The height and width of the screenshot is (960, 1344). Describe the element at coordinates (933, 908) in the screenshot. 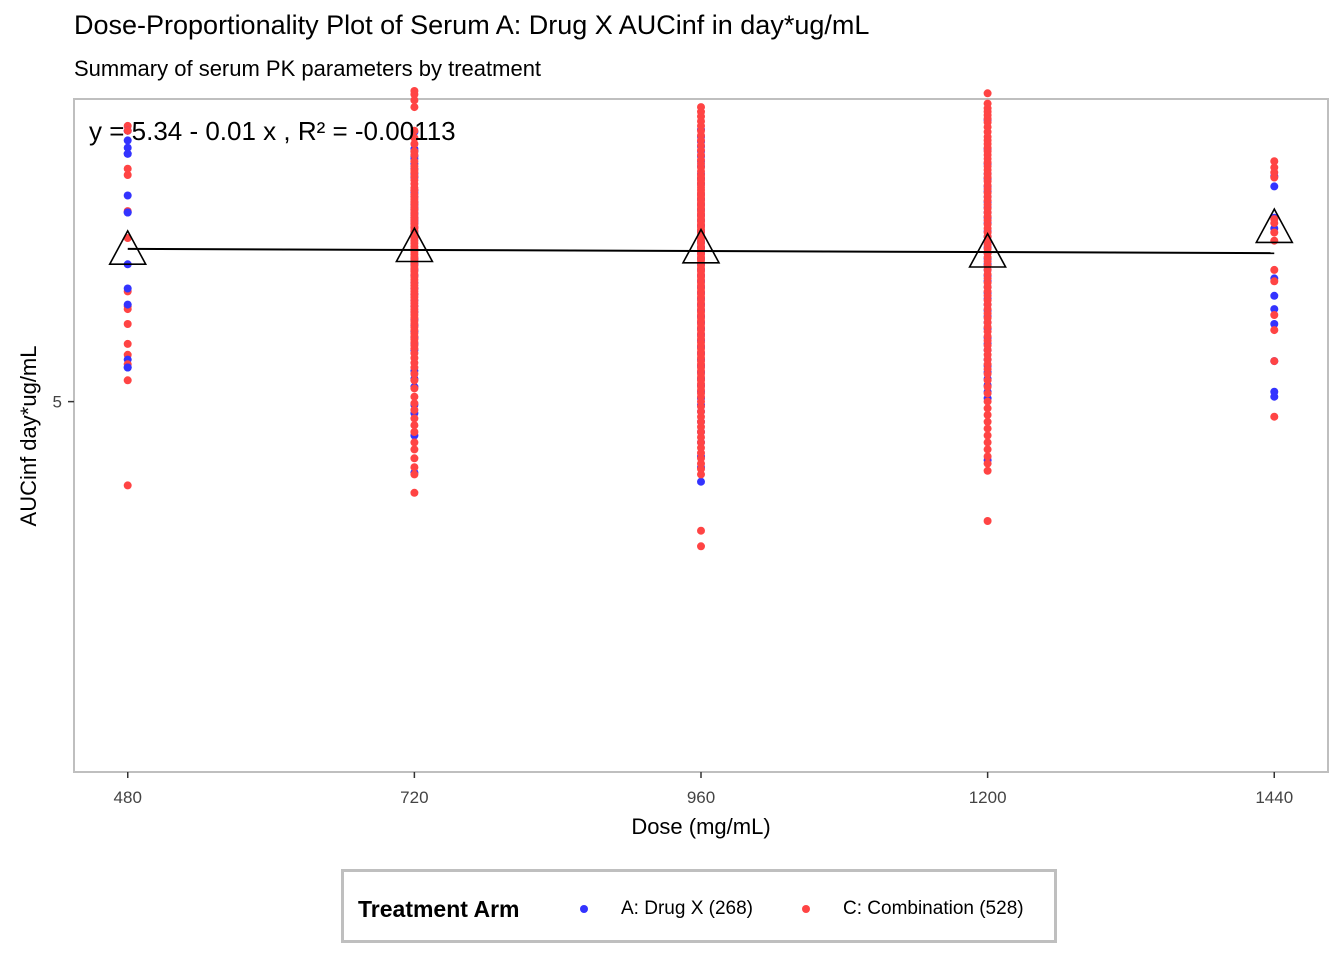

I see `legend-label-combination: C: Combination (528)` at that location.